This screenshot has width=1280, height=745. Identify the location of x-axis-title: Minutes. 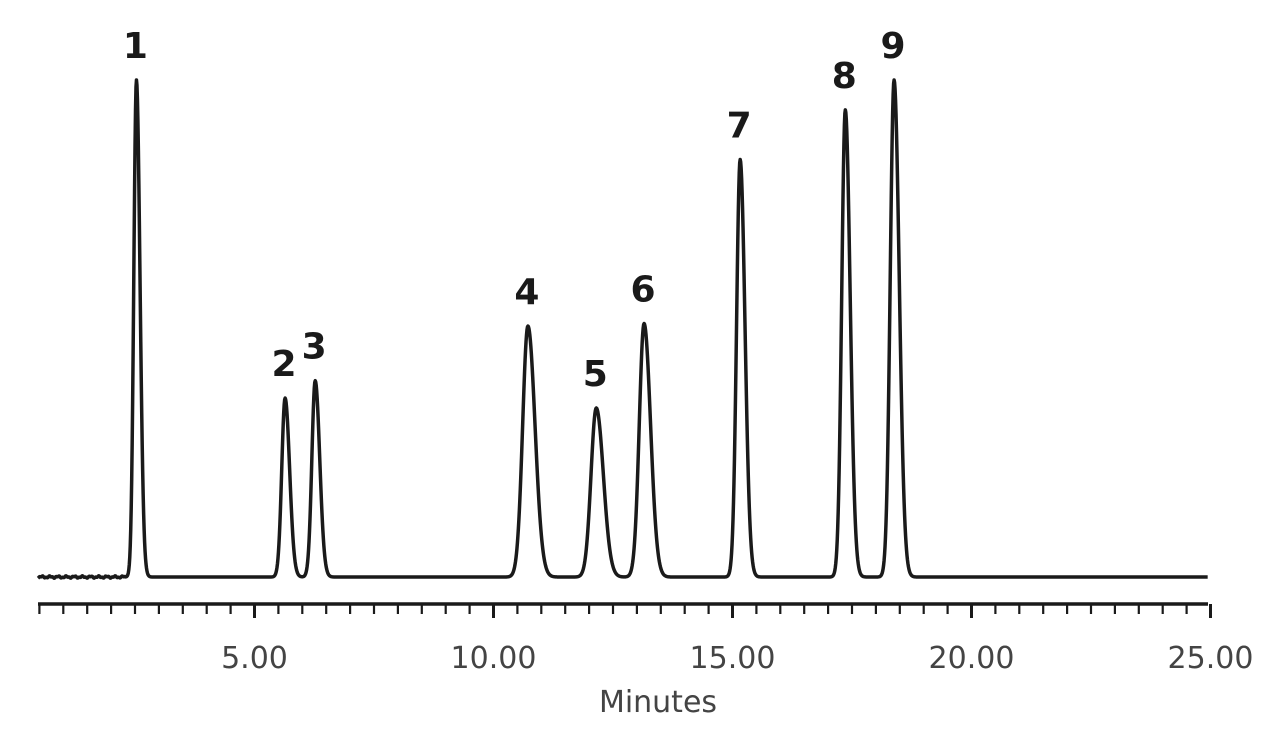
(658, 702).